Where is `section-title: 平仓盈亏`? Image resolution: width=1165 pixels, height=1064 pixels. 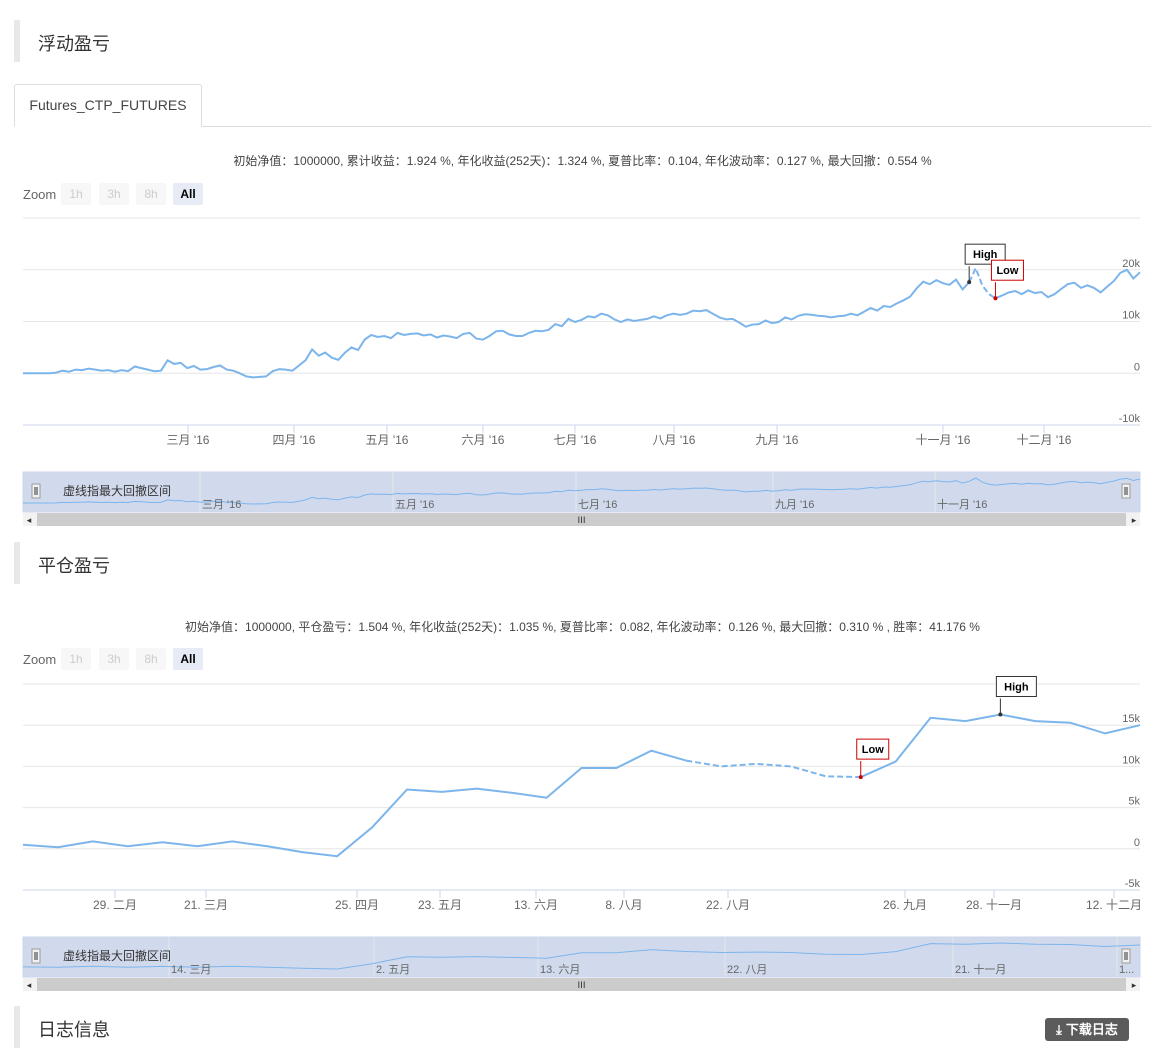 section-title: 平仓盈亏 is located at coordinates (74, 566).